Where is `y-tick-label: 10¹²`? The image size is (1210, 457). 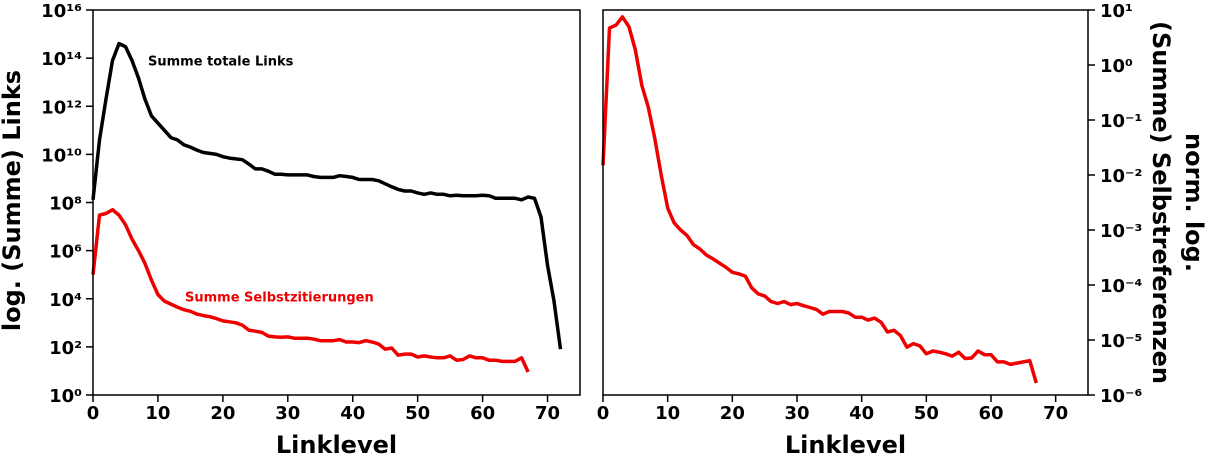
y-tick-label: 10¹² is located at coordinates (61, 107).